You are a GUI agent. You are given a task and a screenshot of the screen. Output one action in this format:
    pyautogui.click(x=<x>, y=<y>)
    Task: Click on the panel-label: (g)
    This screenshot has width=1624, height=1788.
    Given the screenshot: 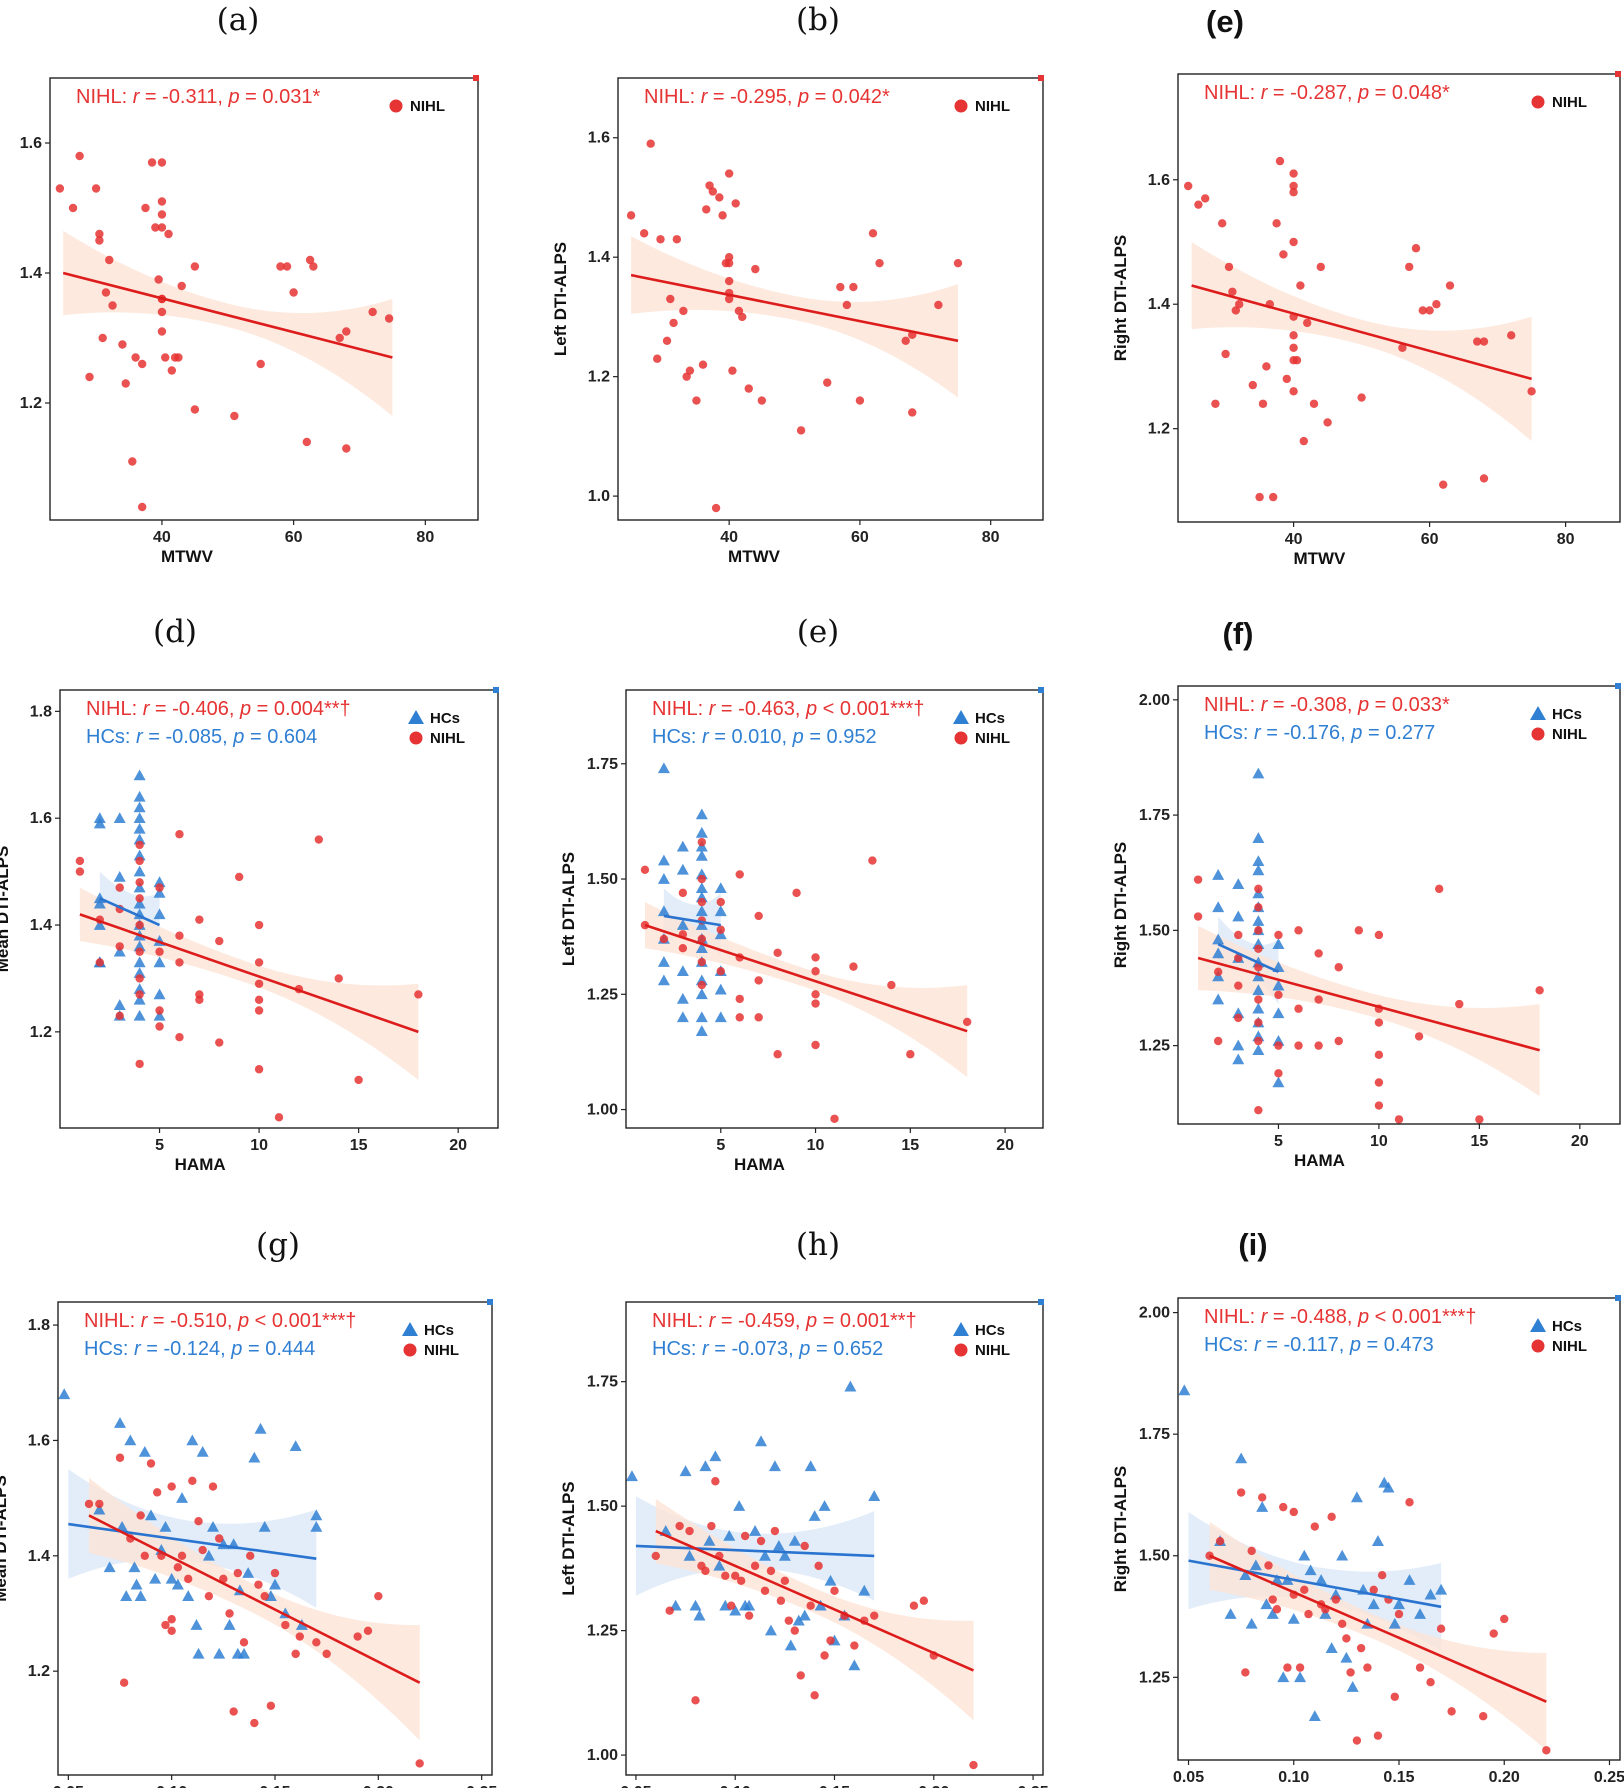 What is the action you would take?
    pyautogui.click(x=278, y=1245)
    